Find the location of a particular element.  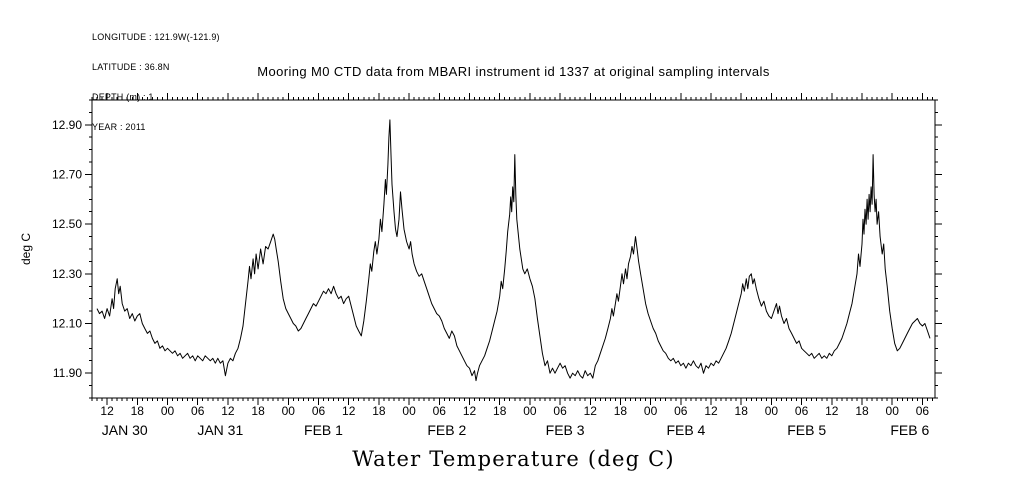

svg-text: JAN 30 is located at coordinates (125, 430).